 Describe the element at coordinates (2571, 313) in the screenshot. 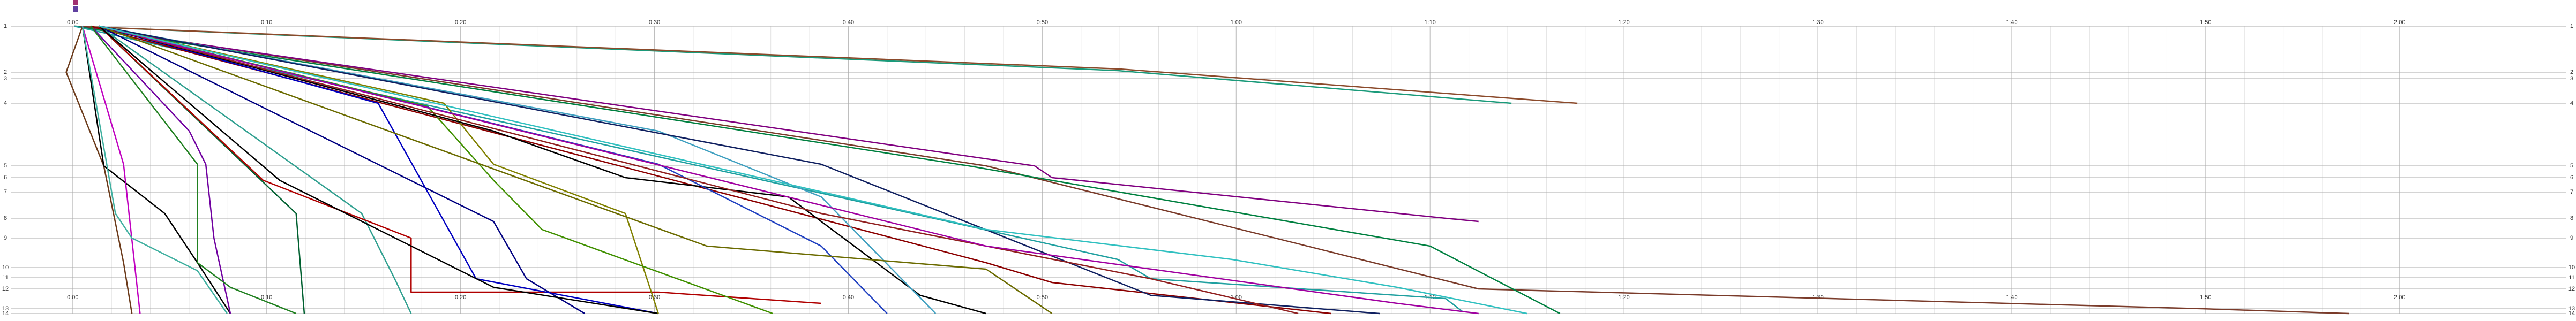

I see `station-label-right: 14` at that location.